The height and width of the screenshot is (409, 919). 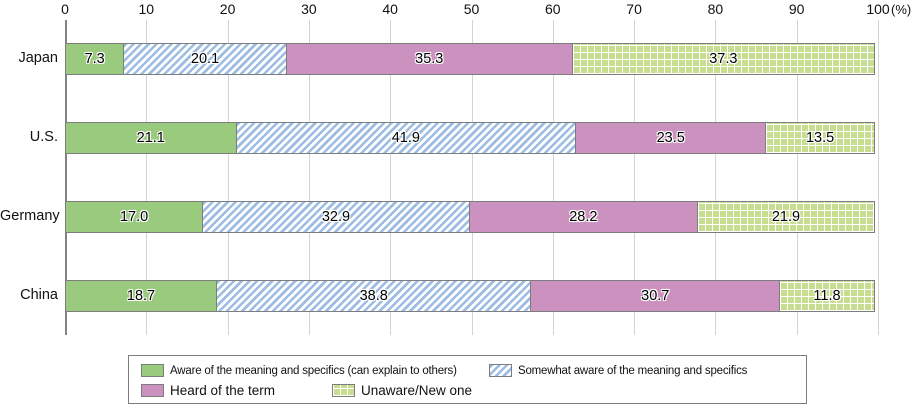 I want to click on bar-segment: 28.2, so click(x=583, y=216).